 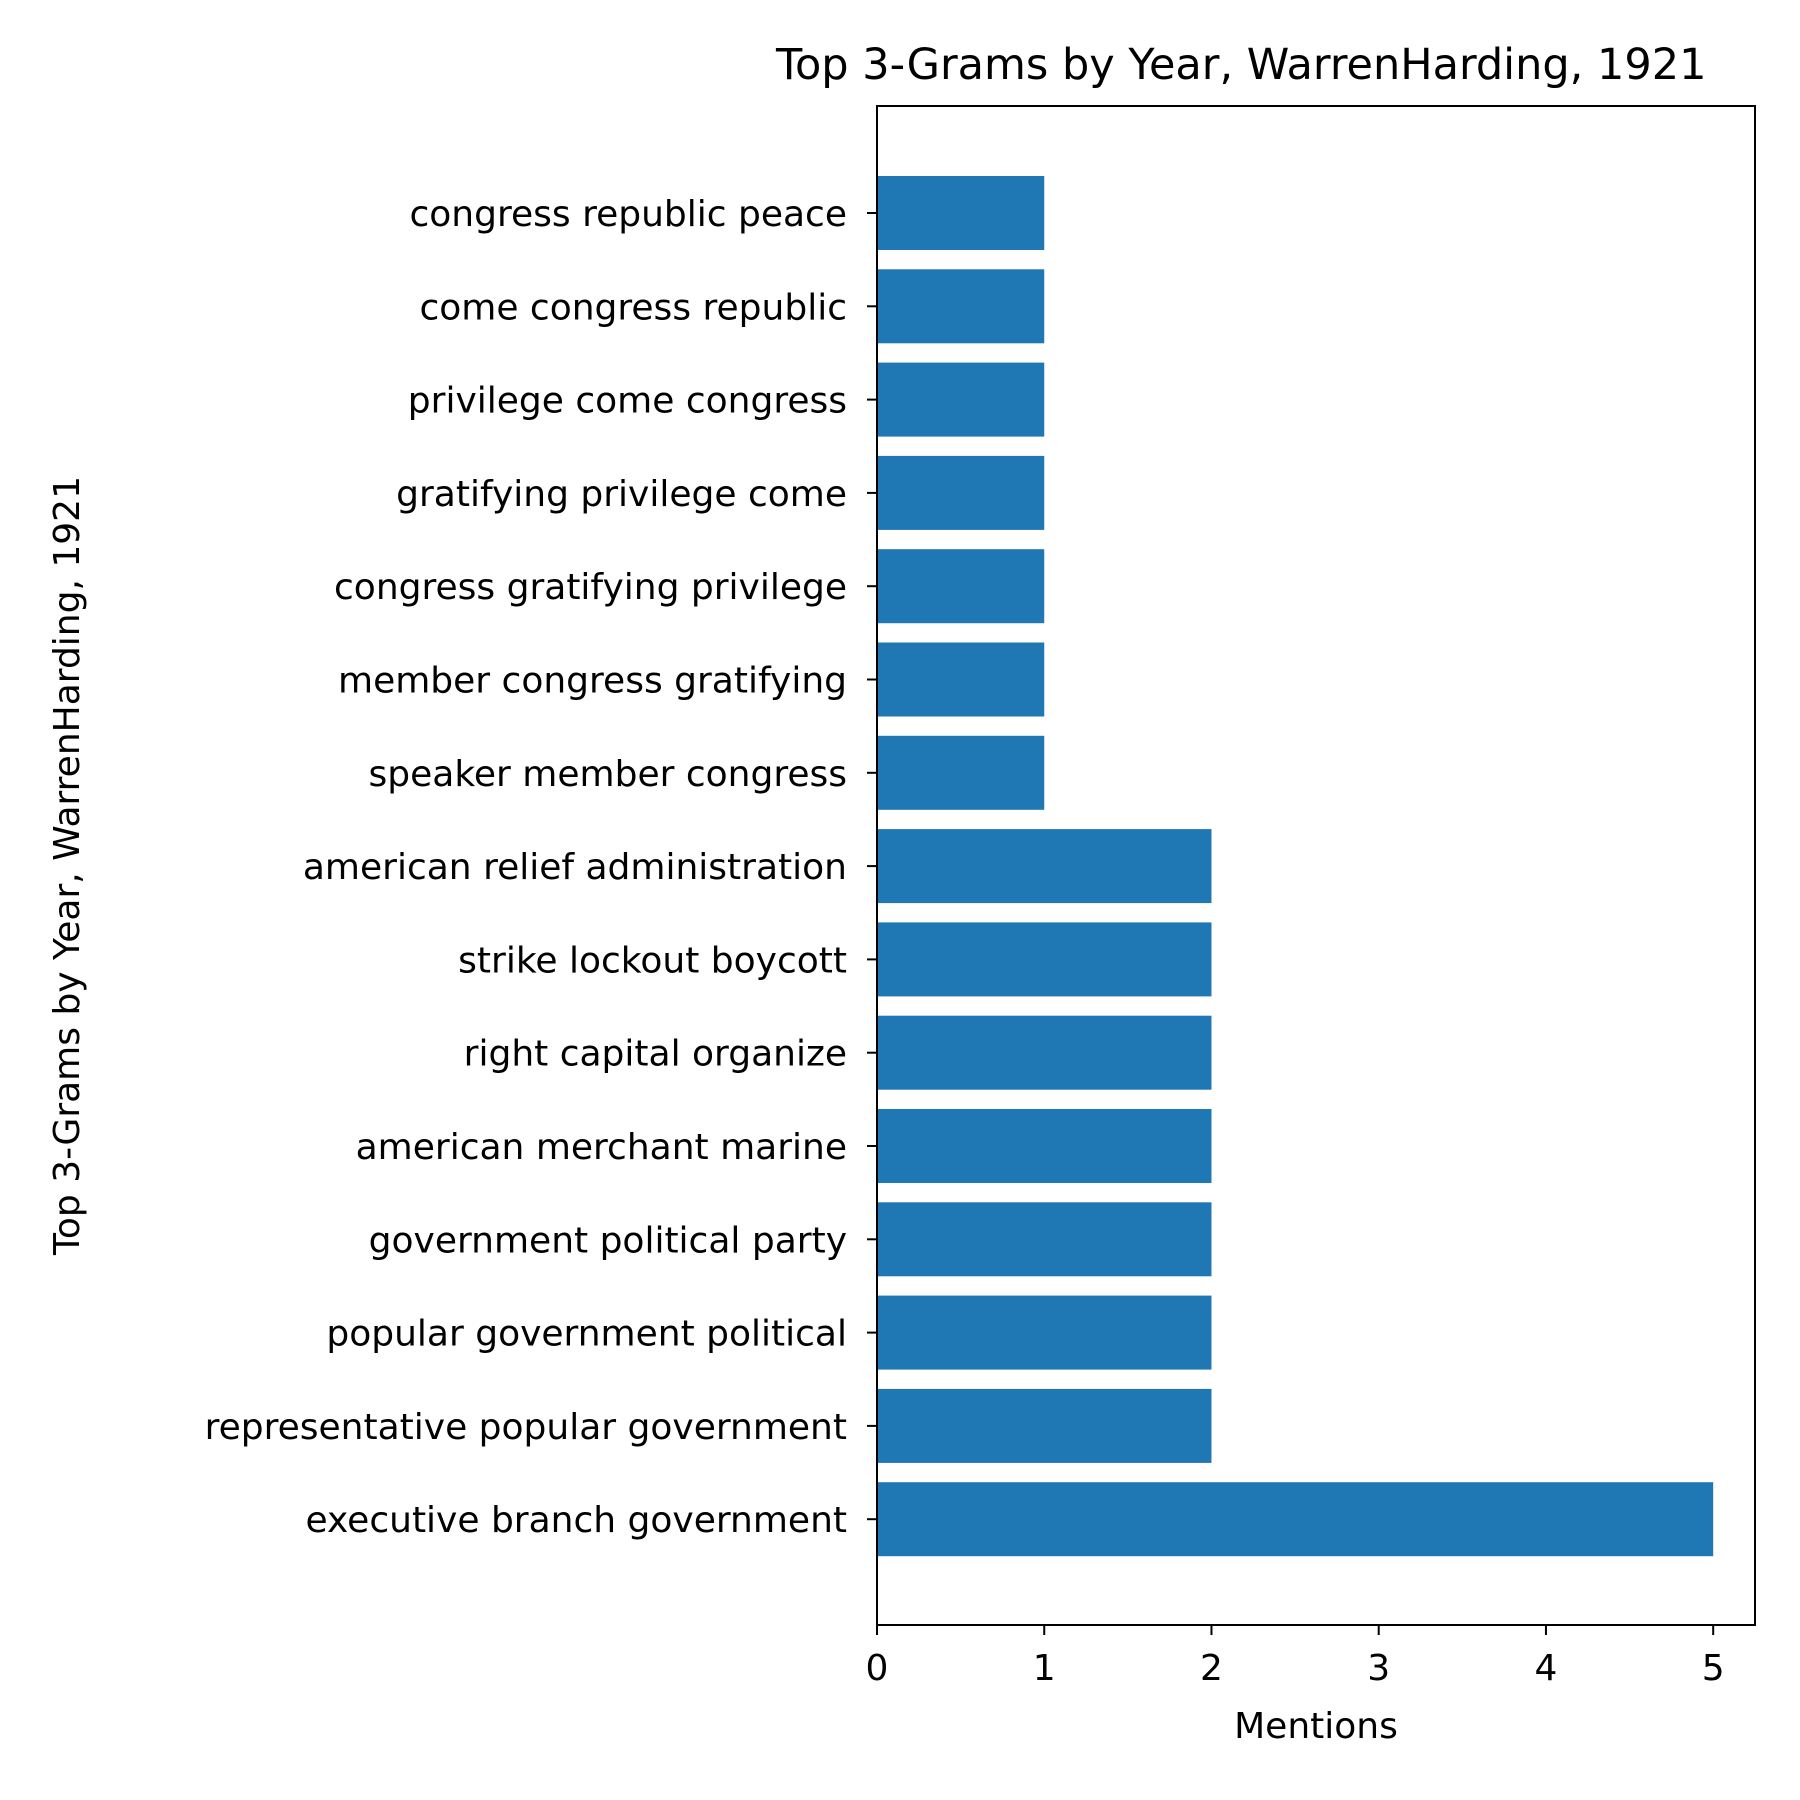 I want to click on x-tick-label: 3, so click(x=1378, y=1668).